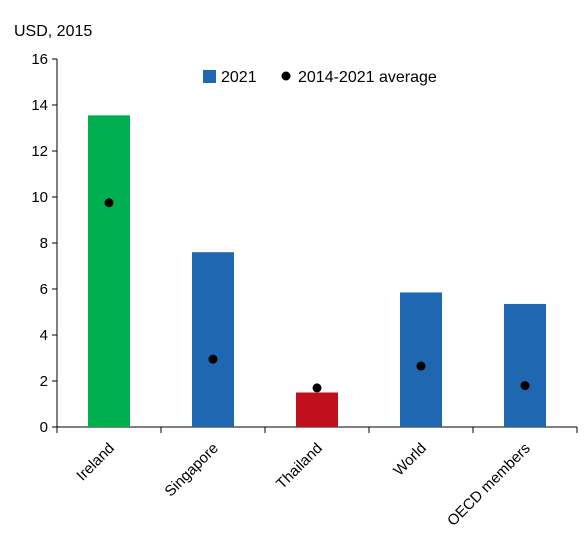  Describe the element at coordinates (489, 485) in the screenshot. I see `x-category-label: OECD members` at that location.